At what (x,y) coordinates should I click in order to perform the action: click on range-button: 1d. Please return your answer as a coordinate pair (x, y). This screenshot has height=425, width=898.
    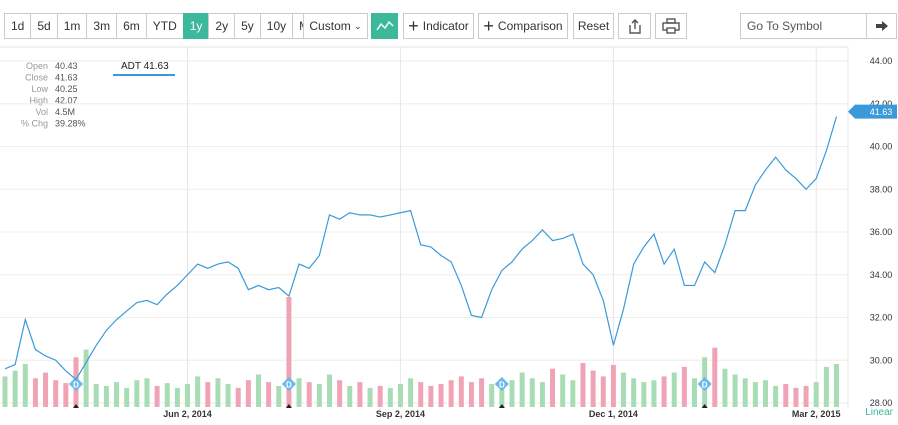
    Looking at the image, I should click on (17, 26).